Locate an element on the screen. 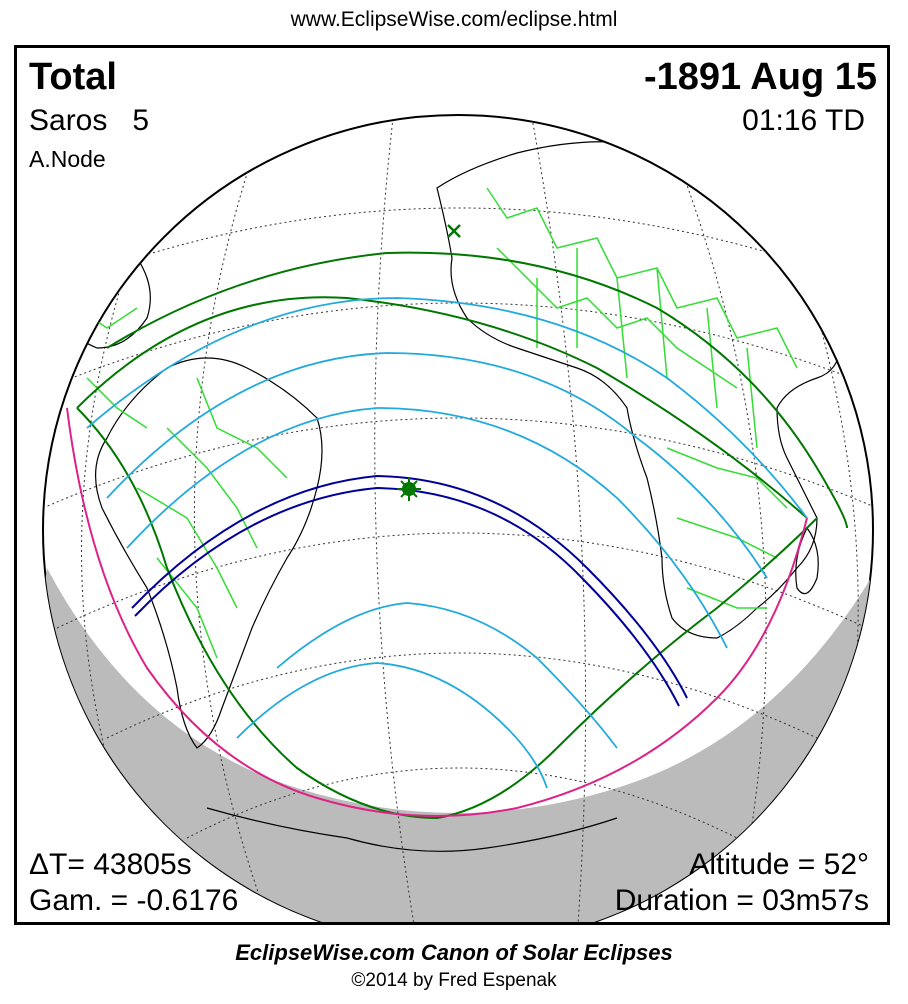 Image resolution: width=908 pixels, height=1004 pixels. altitude: Altitude = 52° is located at coordinates (779, 864).